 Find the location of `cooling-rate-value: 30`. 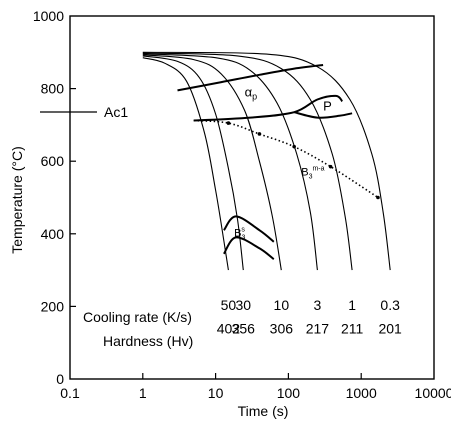

cooling-rate-value: 30 is located at coordinates (243, 305).